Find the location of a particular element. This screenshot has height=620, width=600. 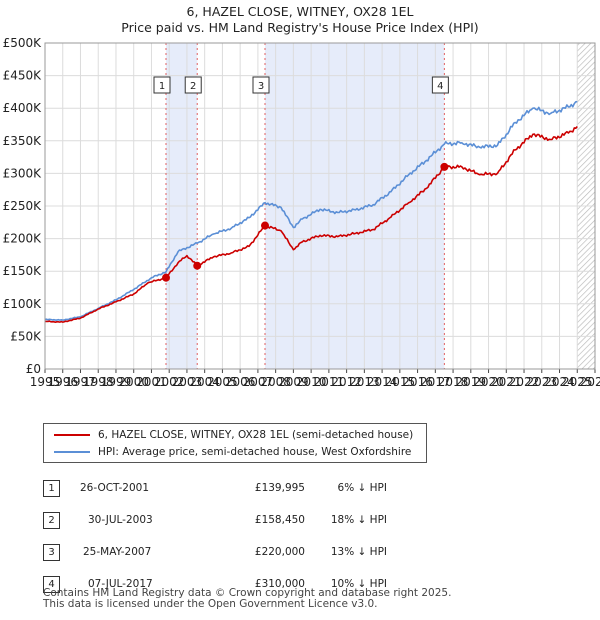

x-tick-label: 1996 is located at coordinates (62, 382).